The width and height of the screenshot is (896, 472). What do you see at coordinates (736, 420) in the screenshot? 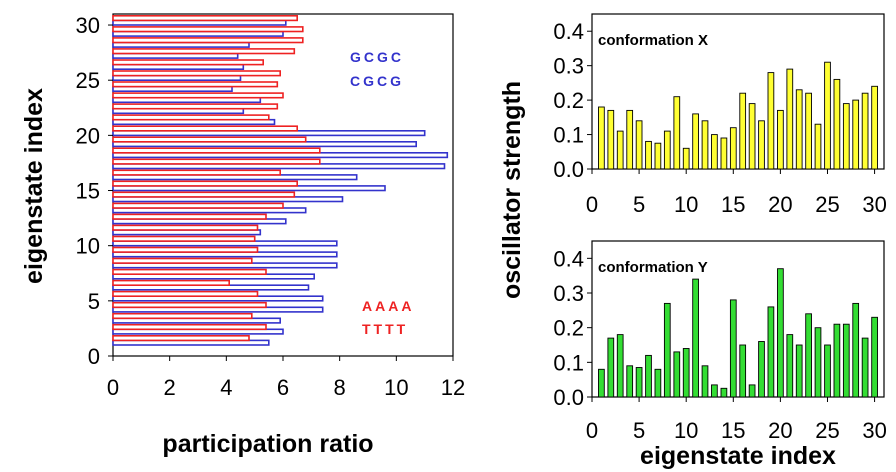
I see `rb-x-ticks: 0 5 10 15 20 25 30` at bounding box center [736, 420].